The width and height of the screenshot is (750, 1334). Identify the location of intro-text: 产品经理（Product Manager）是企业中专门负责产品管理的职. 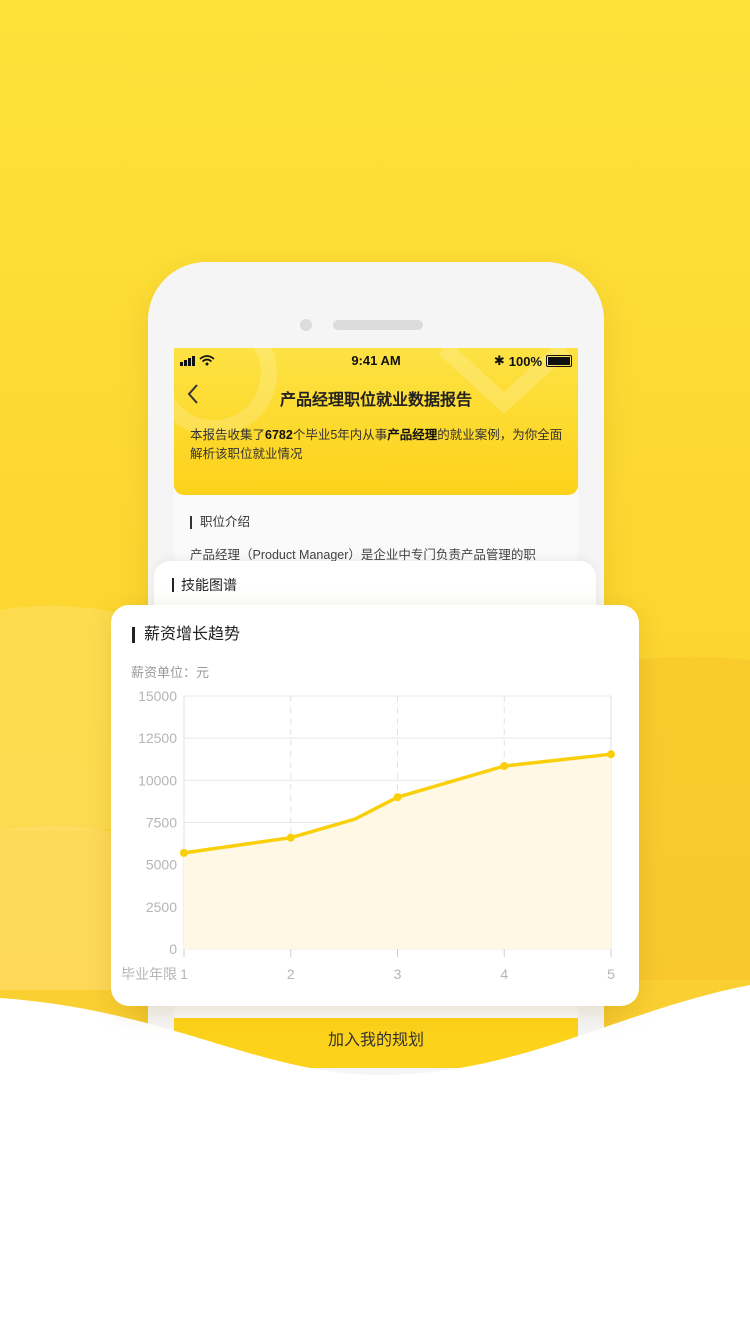
(363, 555).